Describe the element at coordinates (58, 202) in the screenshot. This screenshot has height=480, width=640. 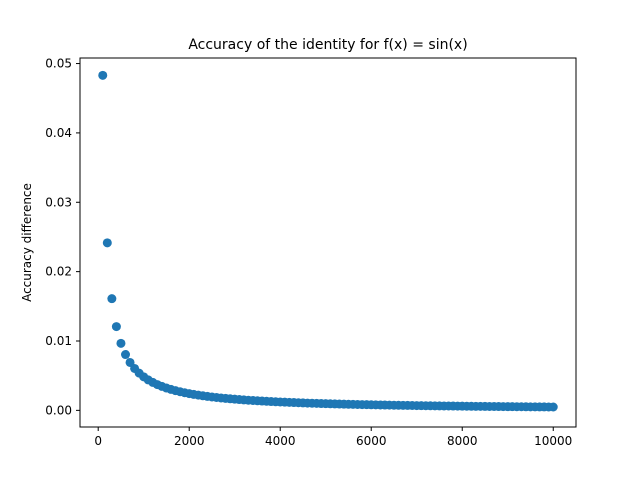
I see `y-tick-label: 0.03` at that location.